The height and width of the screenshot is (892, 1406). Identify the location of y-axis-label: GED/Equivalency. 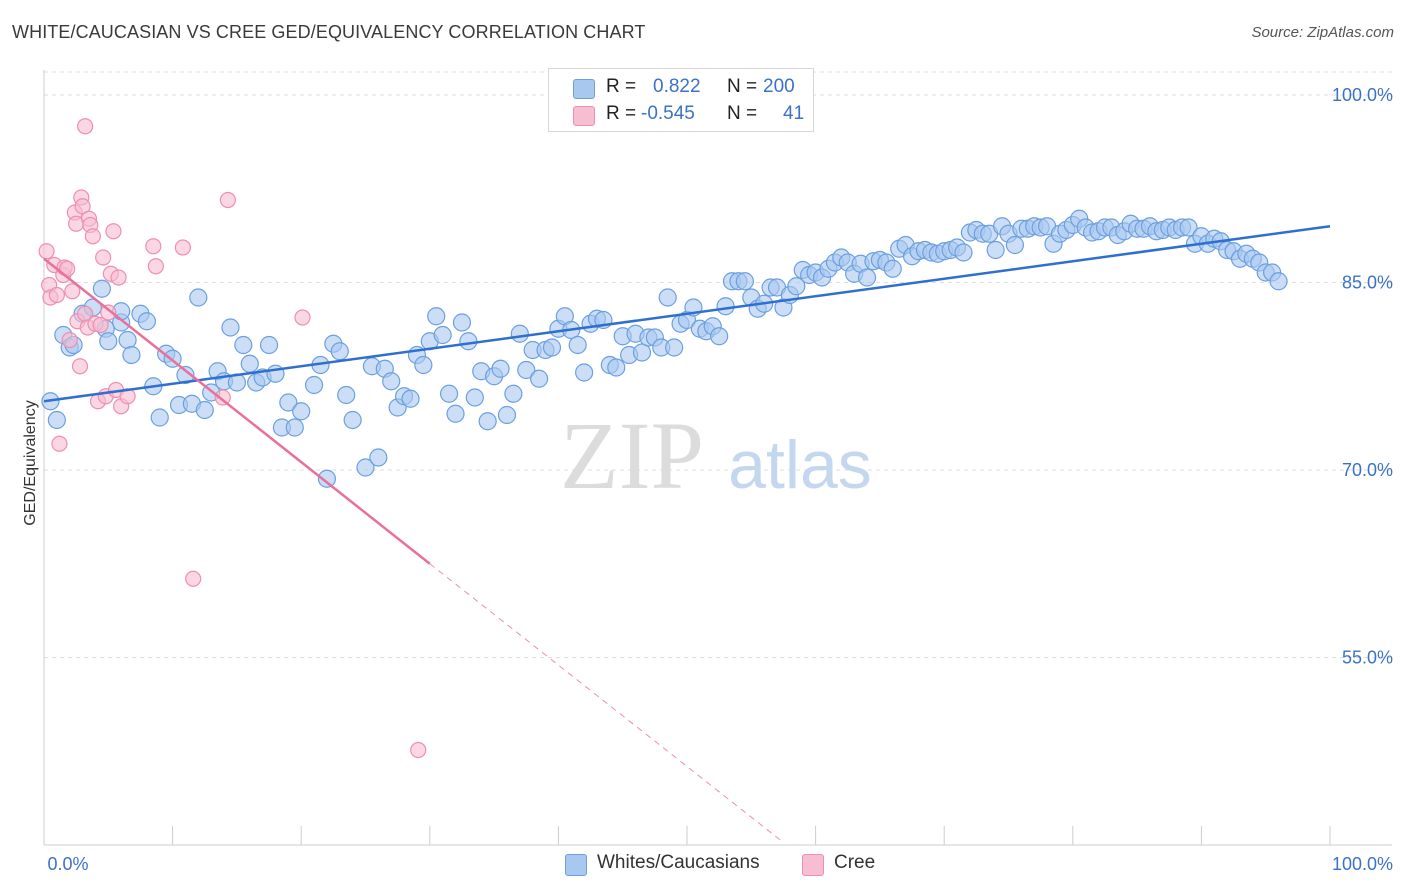
(30, 462).